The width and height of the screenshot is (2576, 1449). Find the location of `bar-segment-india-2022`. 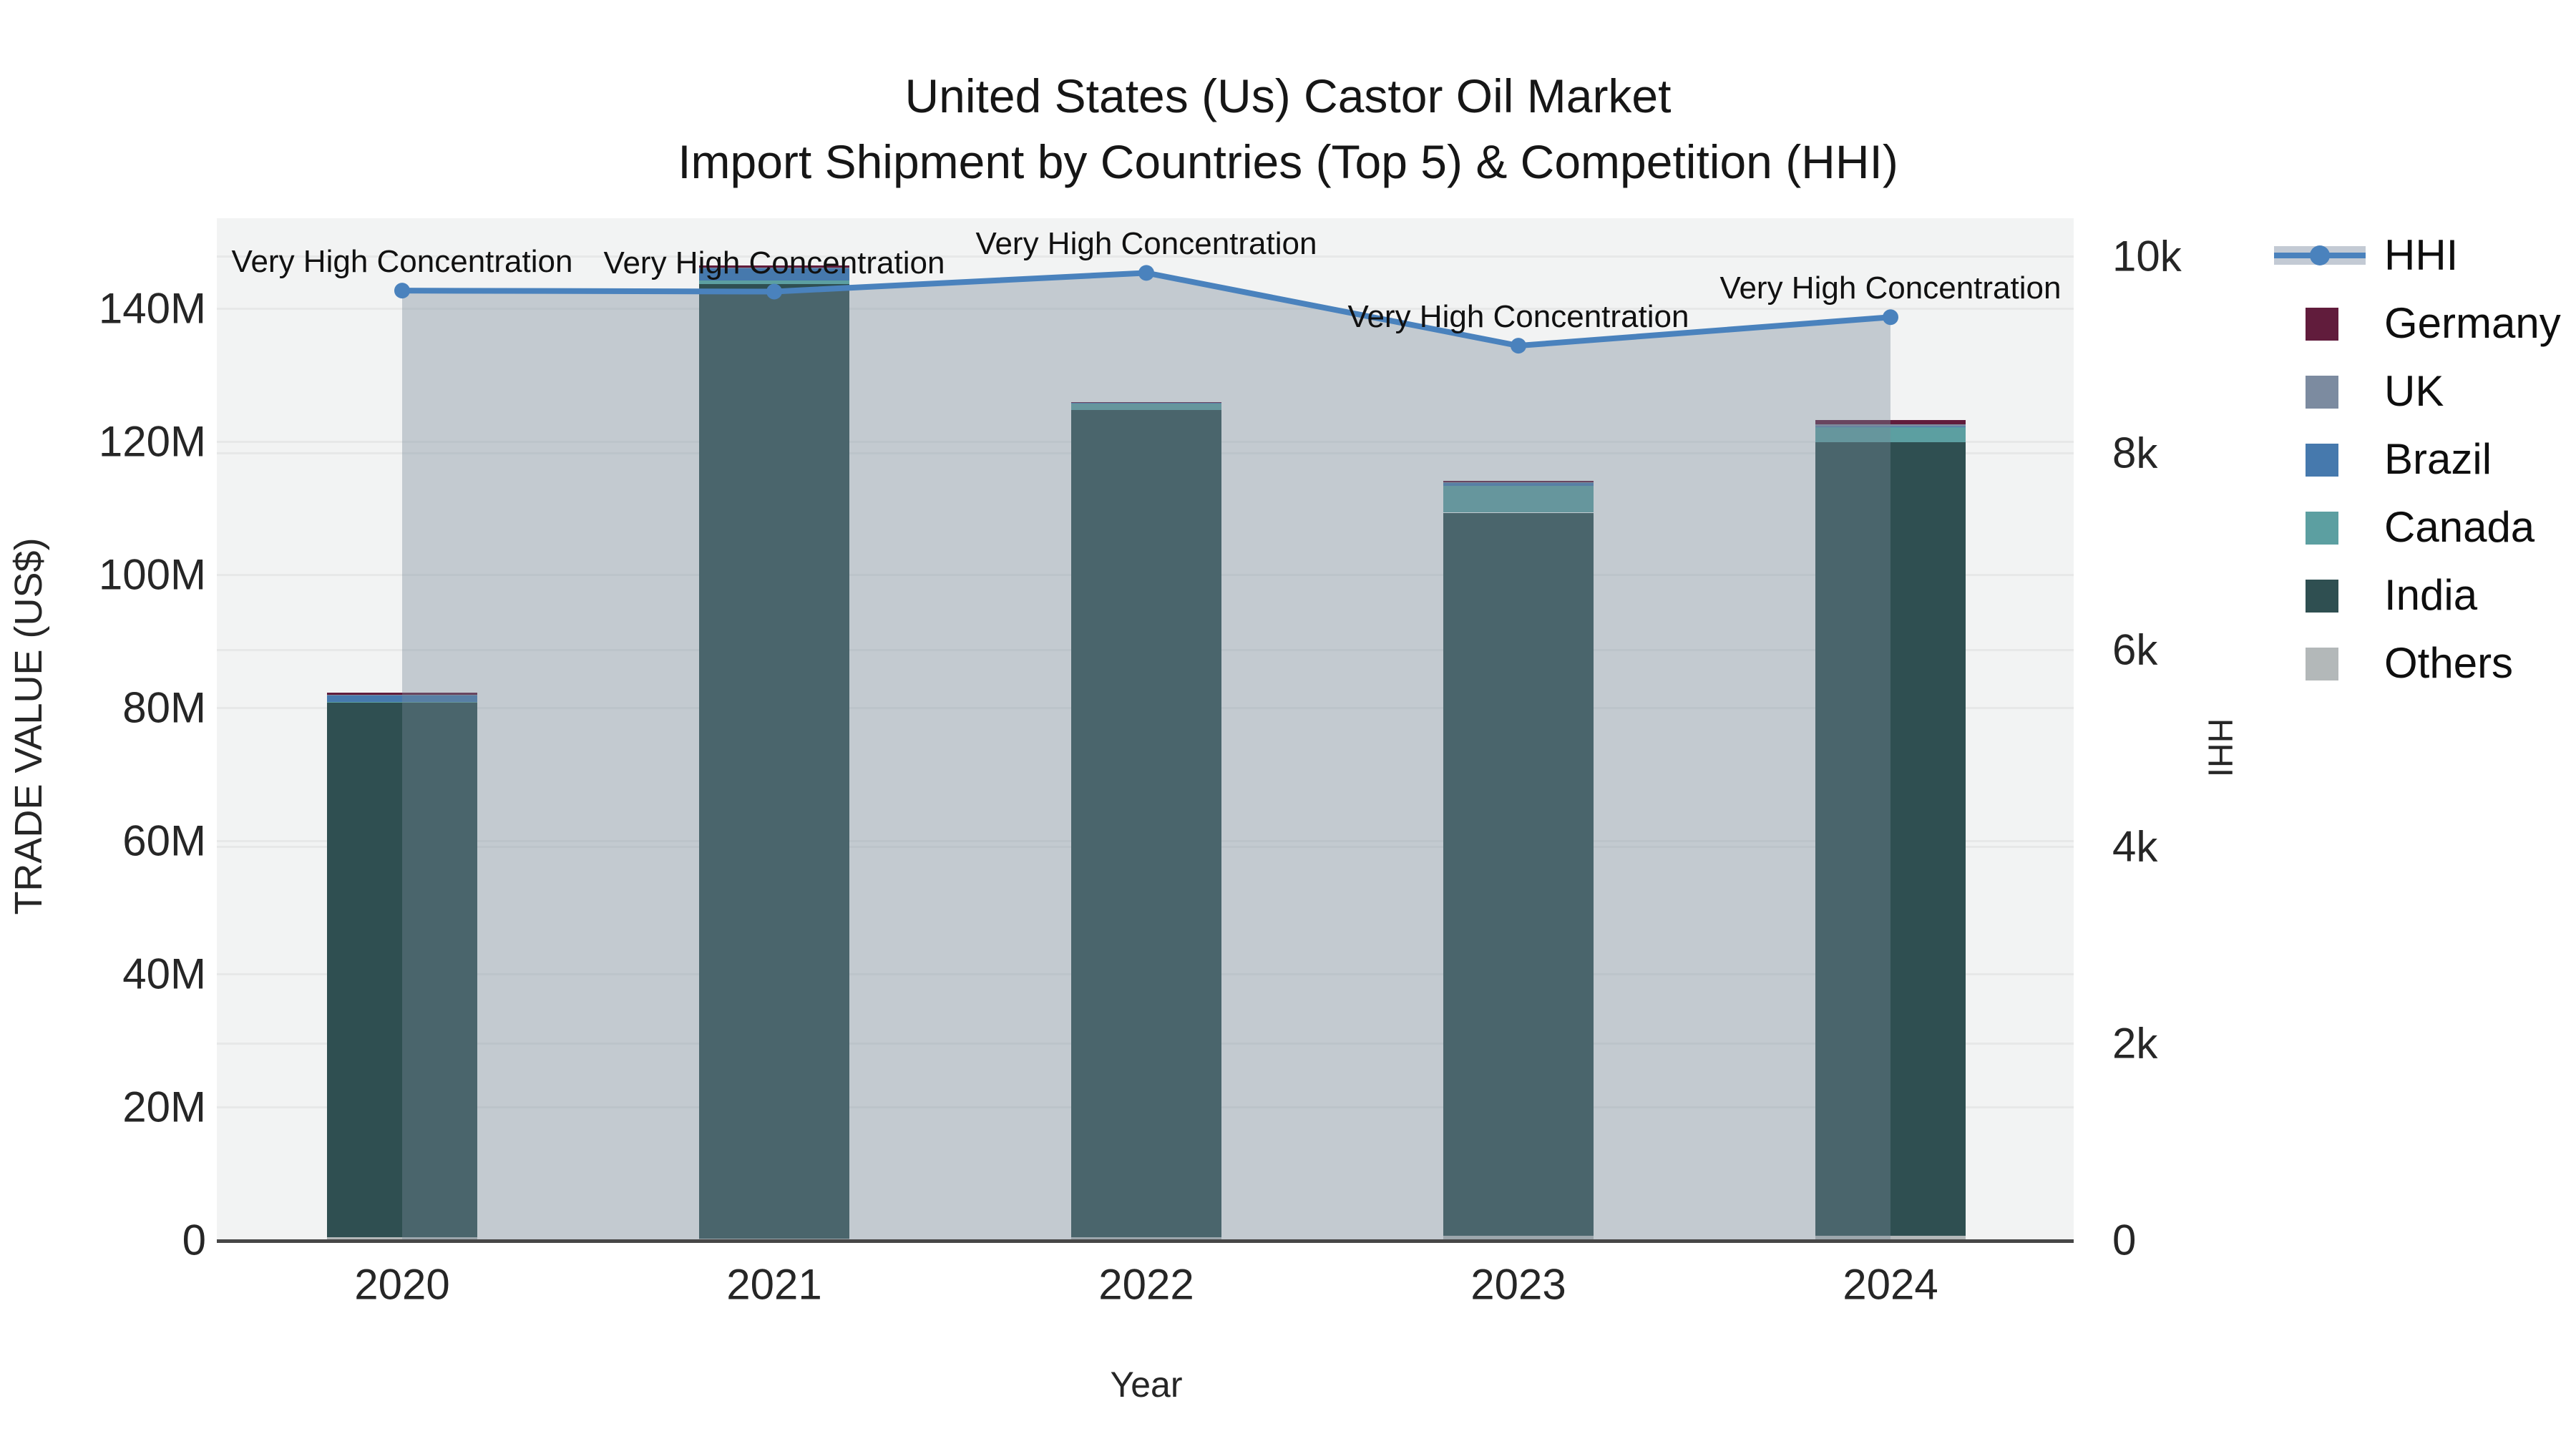

bar-segment-india-2022 is located at coordinates (1146, 824).